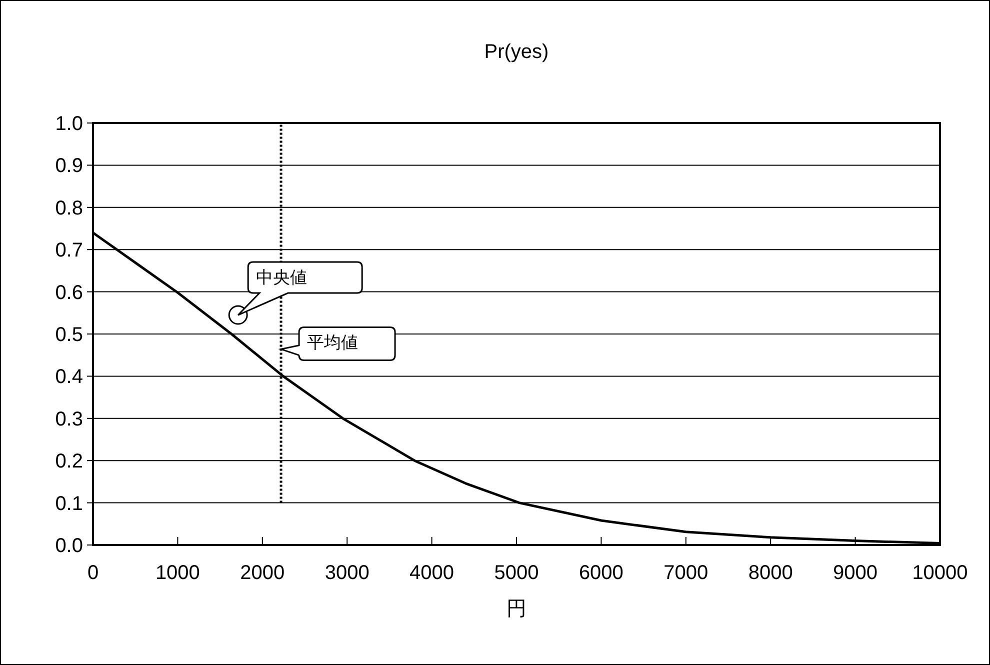 The width and height of the screenshot is (990, 665). I want to click on y-tick-label: 0.1, so click(69, 503).